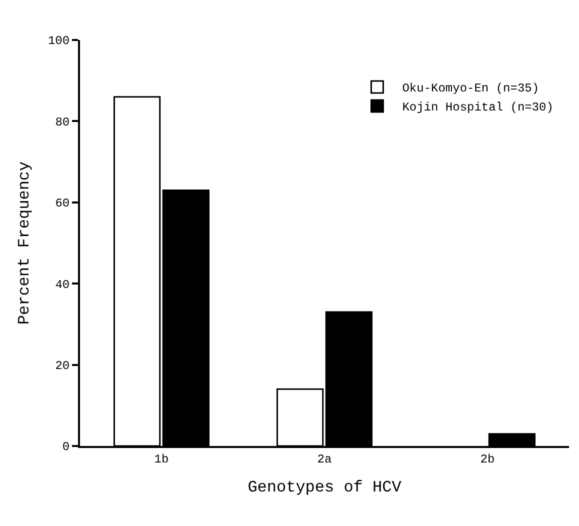  I want to click on y-tick-label: 100, so click(59, 41).